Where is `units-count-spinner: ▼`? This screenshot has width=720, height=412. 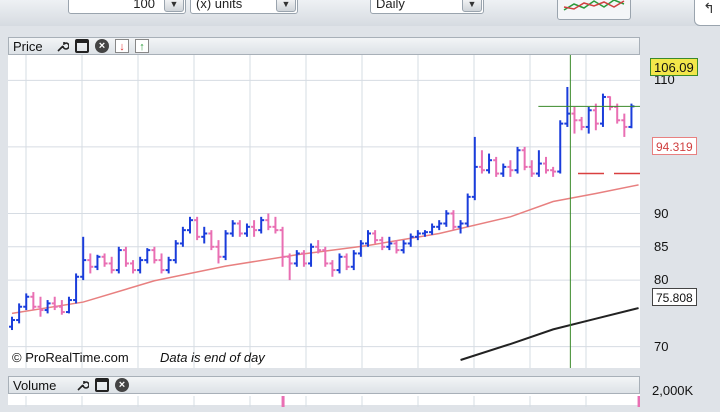
units-count-spinner: ▼ is located at coordinates (174, 6).